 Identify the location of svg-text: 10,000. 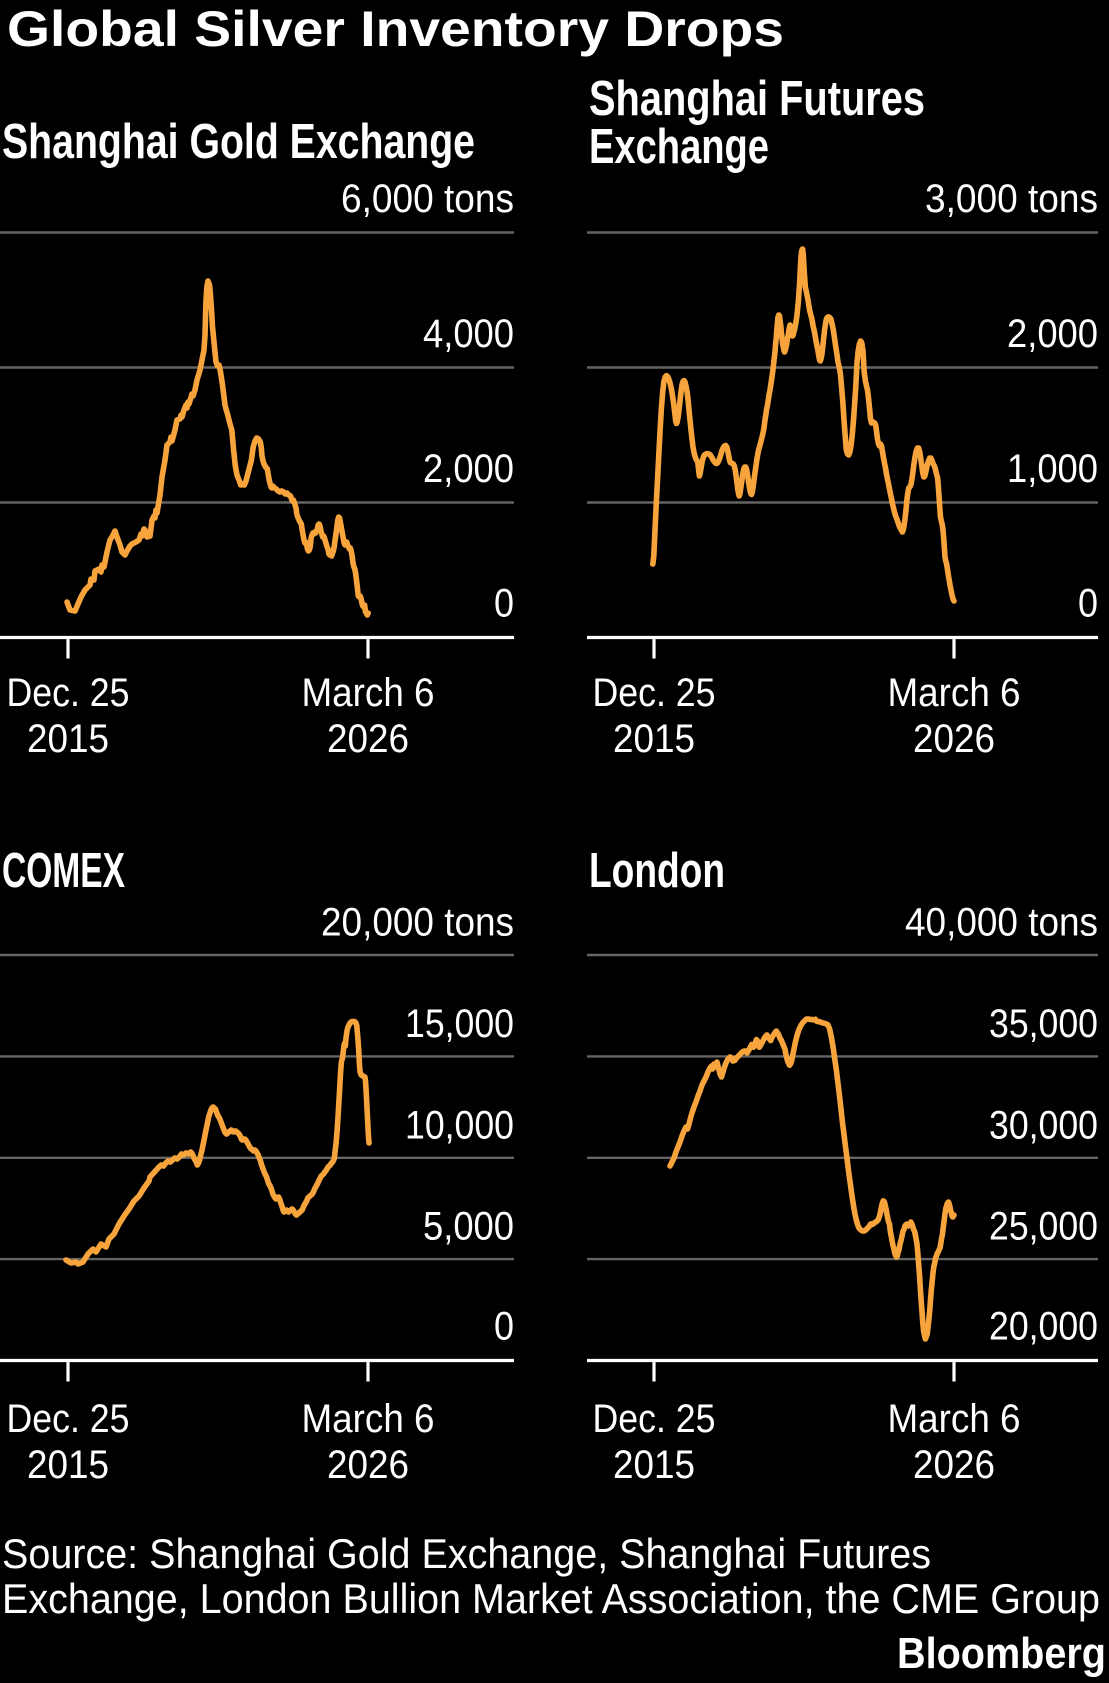
(459, 1125).